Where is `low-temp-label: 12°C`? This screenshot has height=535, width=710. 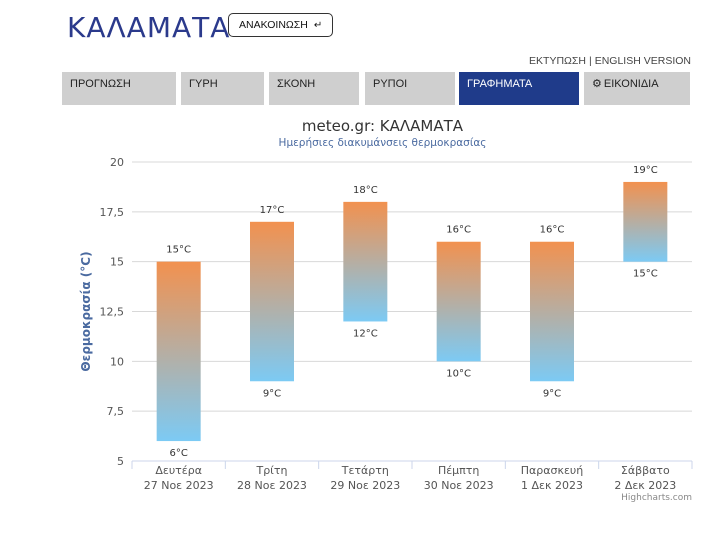 low-temp-label: 12°C is located at coordinates (365, 333).